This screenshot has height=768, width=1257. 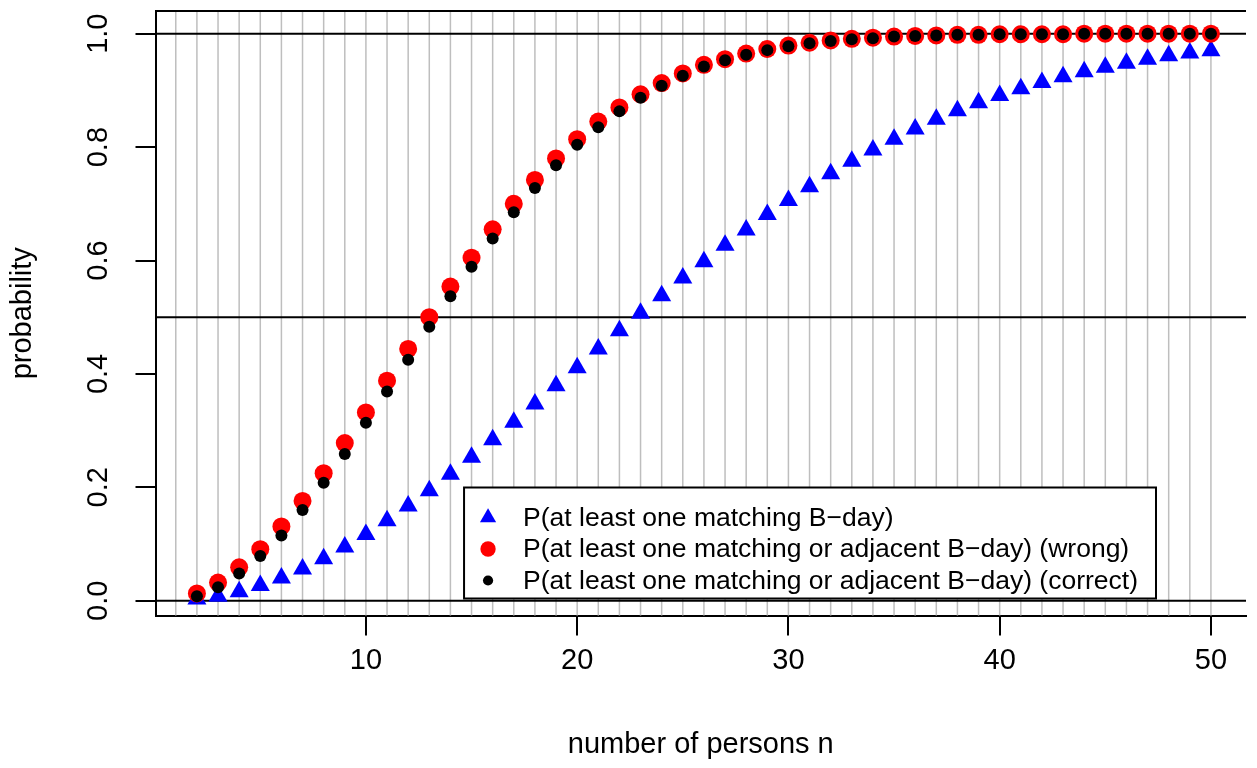 What do you see at coordinates (96, 260) in the screenshot?
I see `y-tick-label: 0.6` at bounding box center [96, 260].